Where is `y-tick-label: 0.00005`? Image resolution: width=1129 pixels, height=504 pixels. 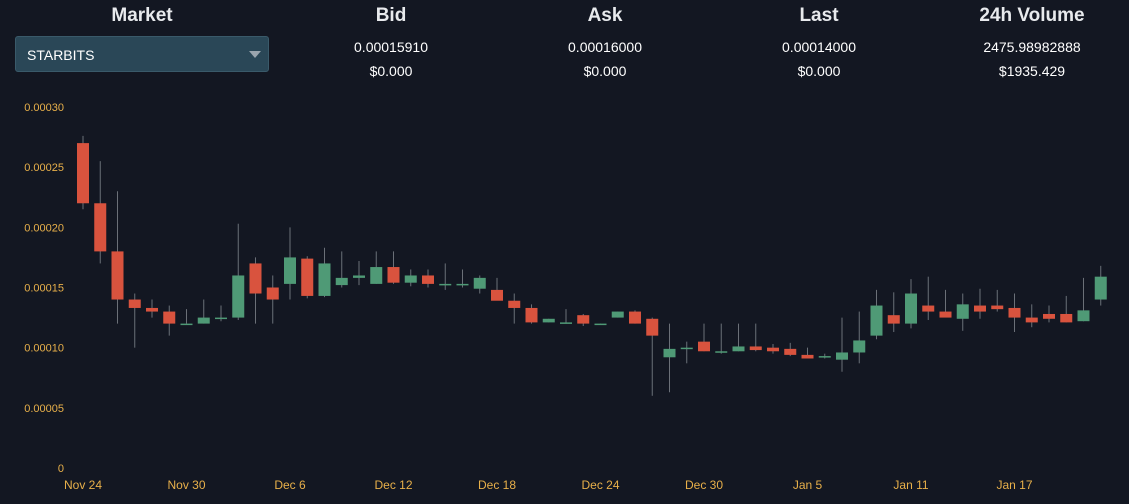 y-tick-label: 0.00005 is located at coordinates (44, 409).